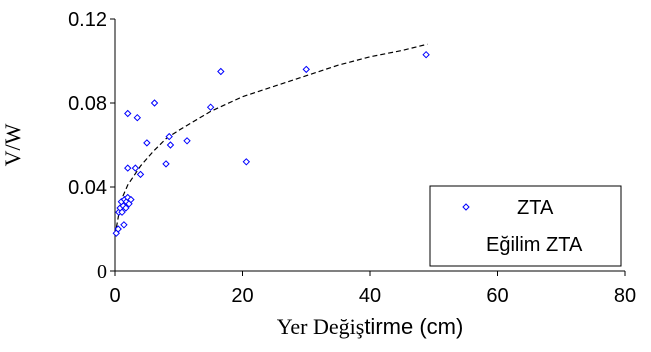 The height and width of the screenshot is (352, 651). I want to click on x-tick-label: 80, so click(625, 296).